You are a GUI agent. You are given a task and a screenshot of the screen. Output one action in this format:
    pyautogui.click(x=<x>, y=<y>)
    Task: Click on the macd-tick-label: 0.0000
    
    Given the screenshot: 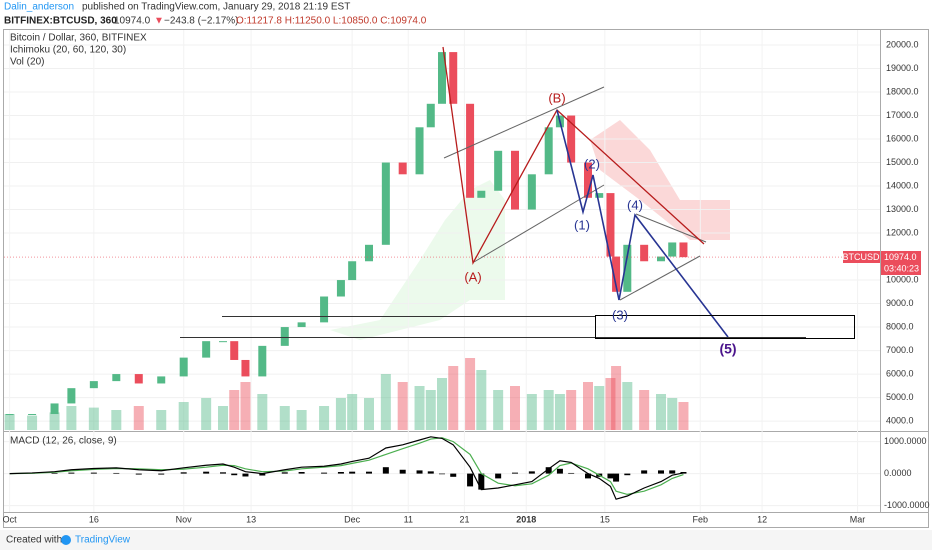 What is the action you would take?
    pyautogui.click(x=898, y=473)
    